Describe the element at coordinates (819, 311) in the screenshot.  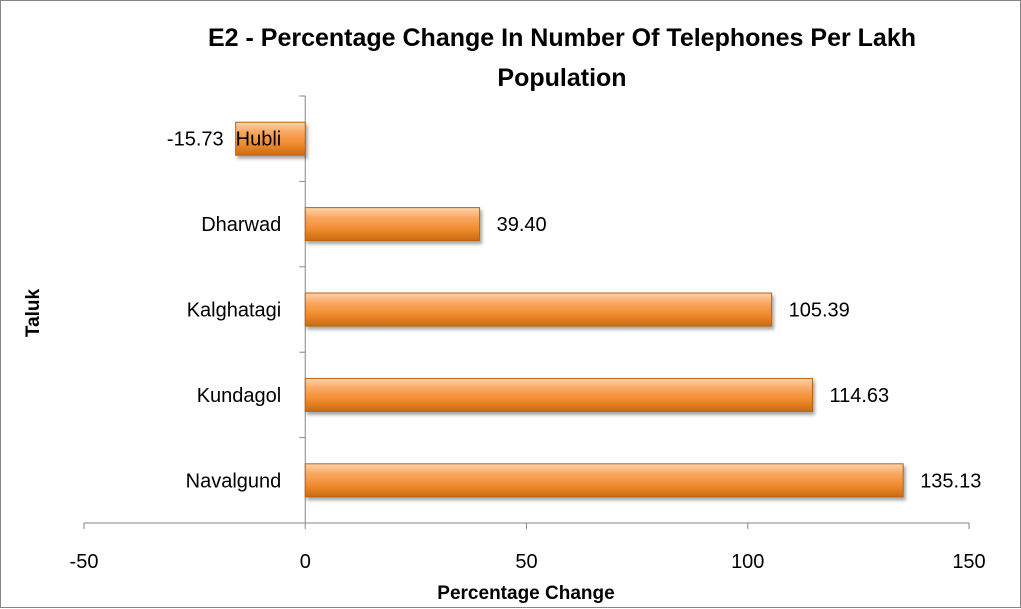
I see `data-label: 105.39` at that location.